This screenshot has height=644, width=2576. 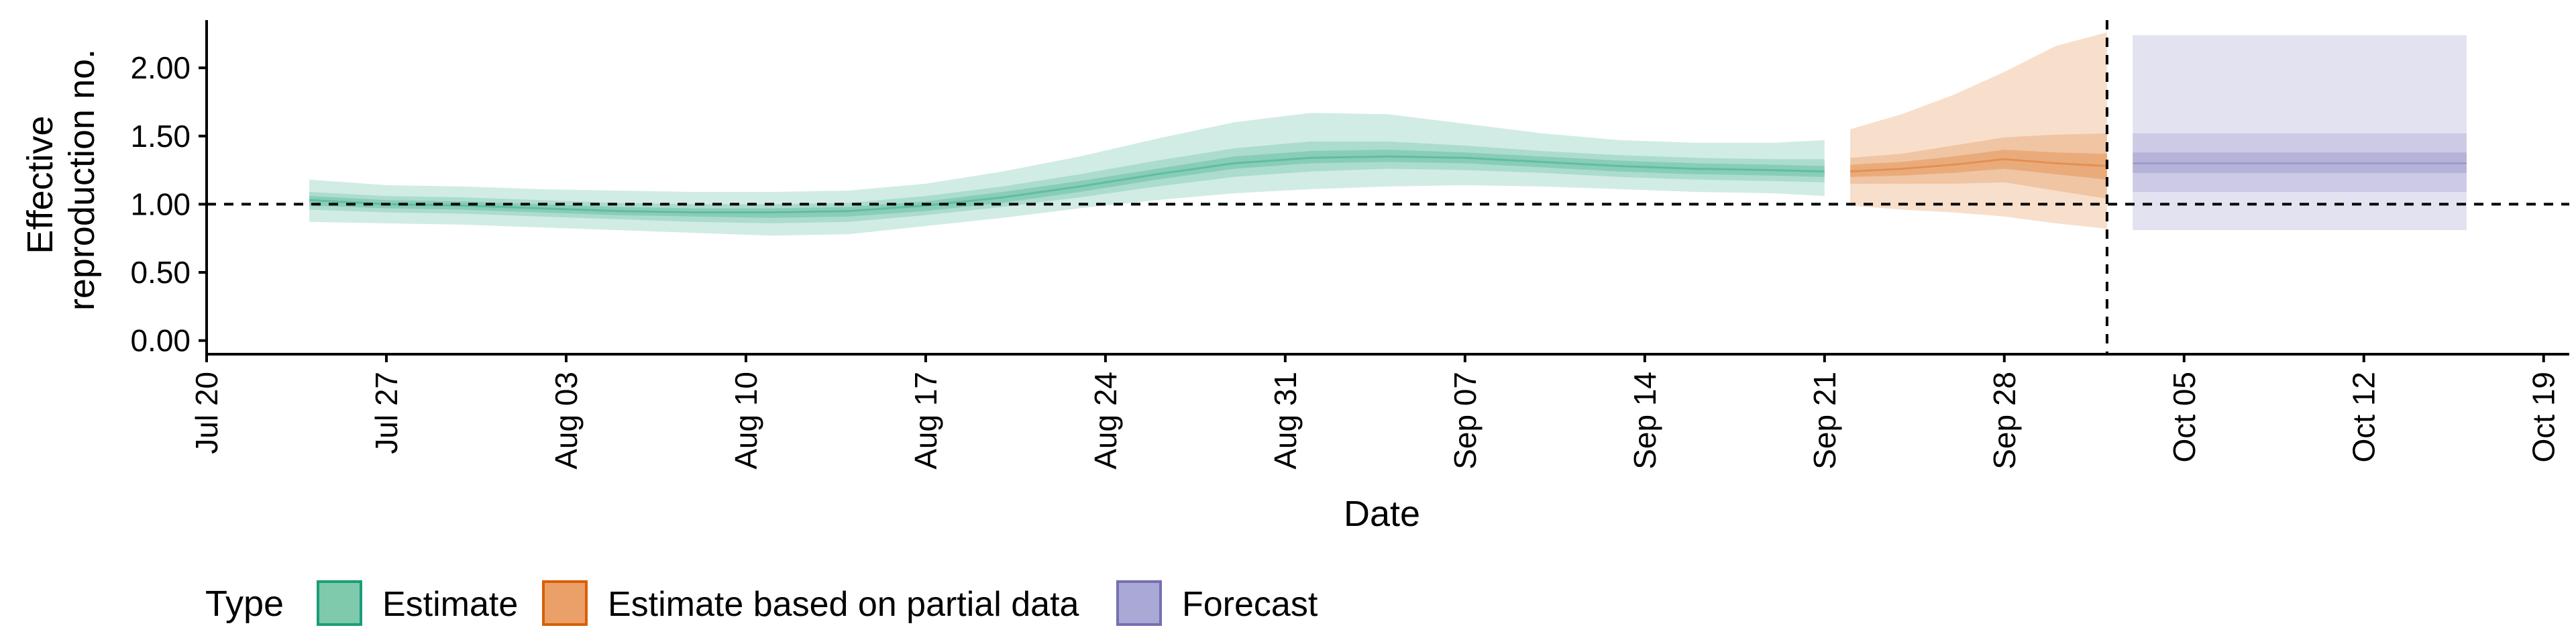 I want to click on y-tick-label: 0.00, so click(x=160, y=340).